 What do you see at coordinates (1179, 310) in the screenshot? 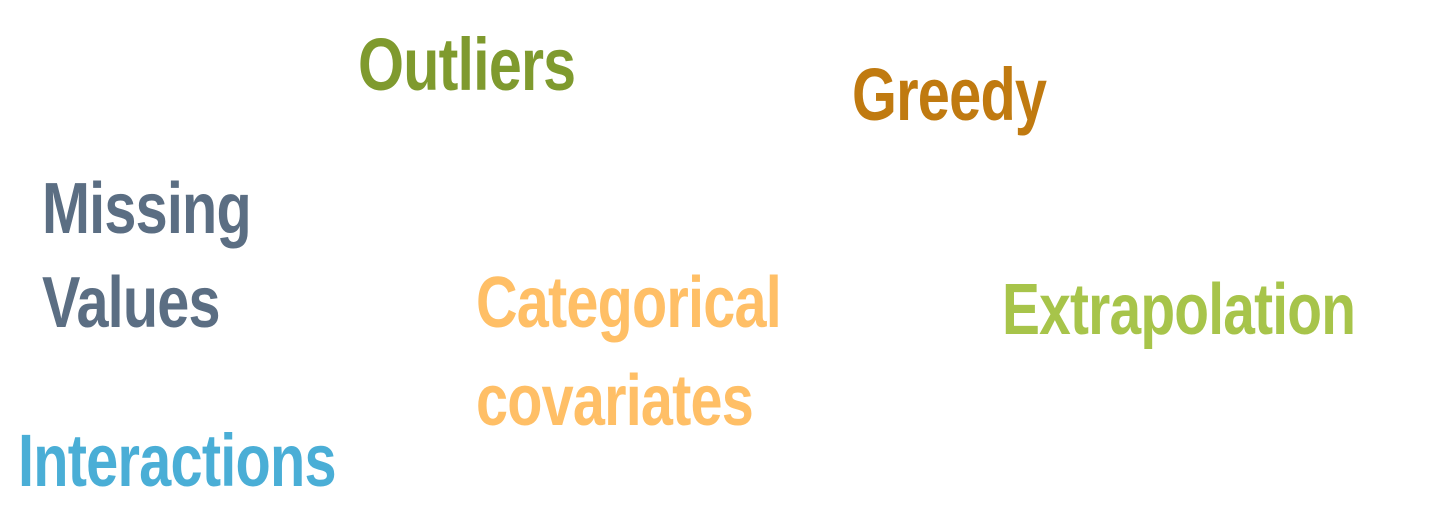
I see `word-extrapolation: Extrapolation` at bounding box center [1179, 310].